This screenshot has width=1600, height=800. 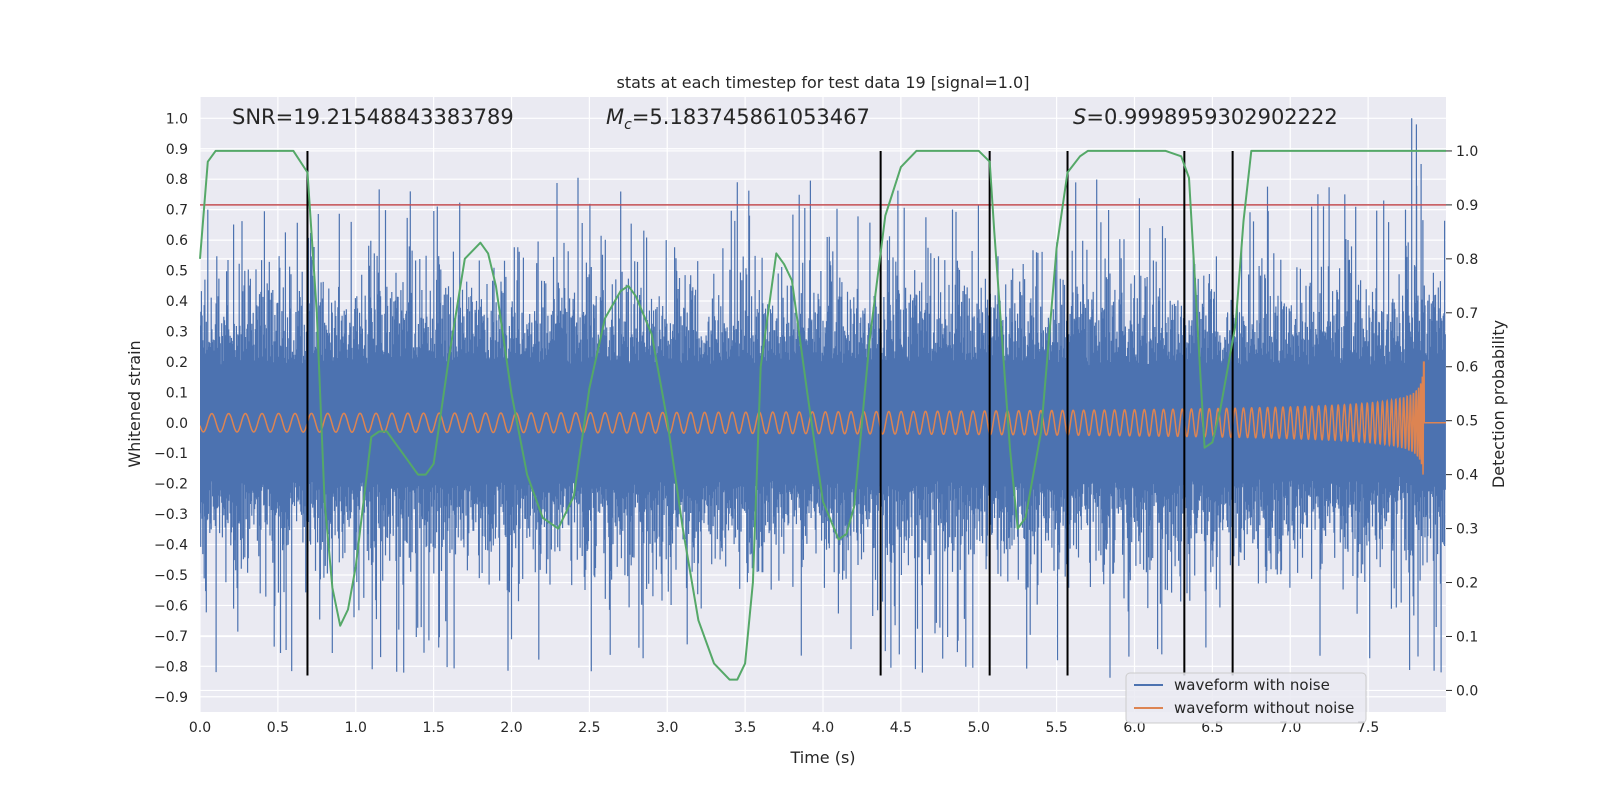 What do you see at coordinates (589, 728) in the screenshot?
I see `x-tick-label: 2.5` at bounding box center [589, 728].